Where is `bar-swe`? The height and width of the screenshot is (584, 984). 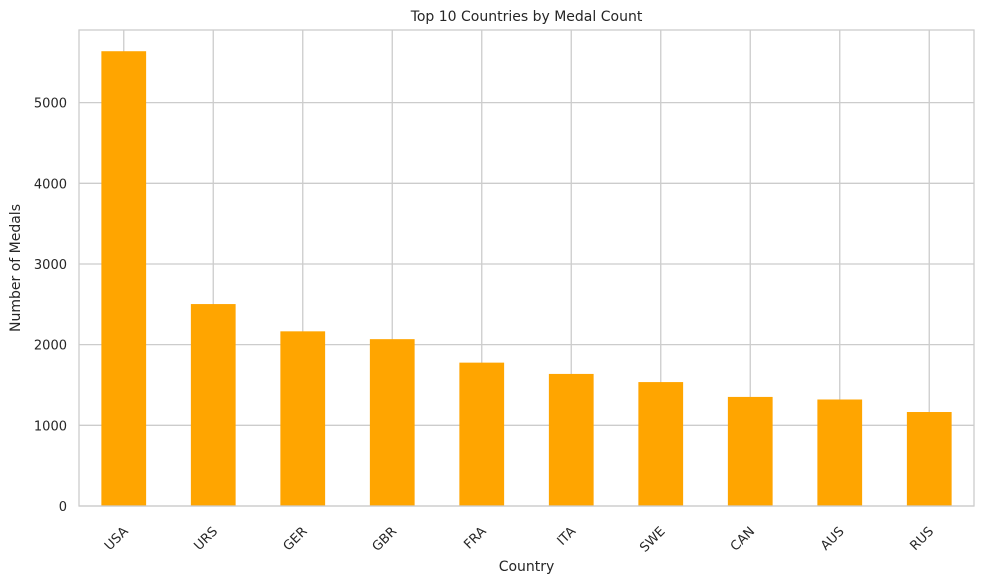 bar-swe is located at coordinates (661, 444).